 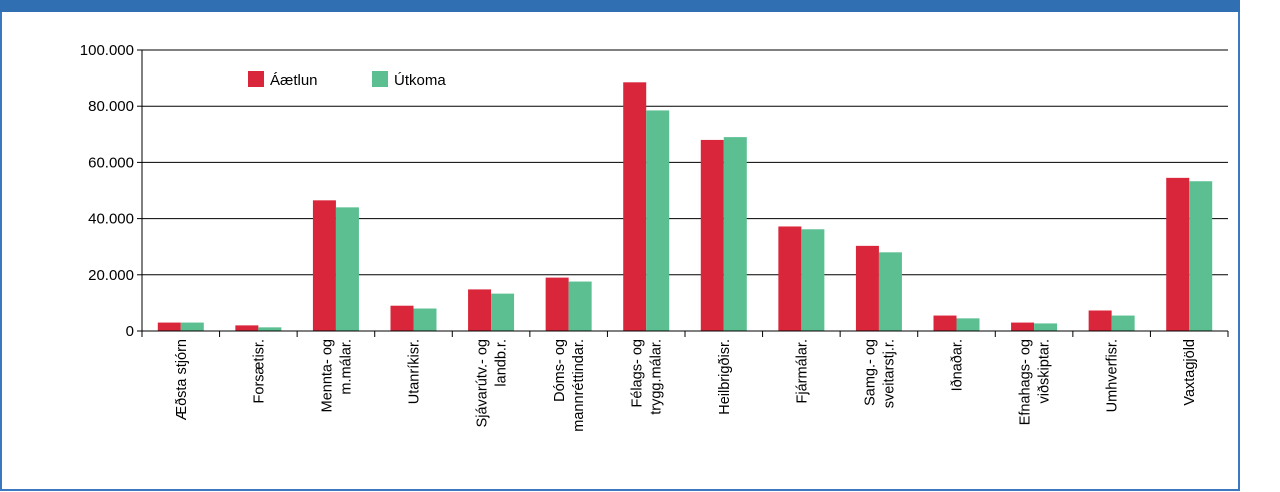 What do you see at coordinates (111, 219) in the screenshot?
I see `y-tick-label: 40.000` at bounding box center [111, 219].